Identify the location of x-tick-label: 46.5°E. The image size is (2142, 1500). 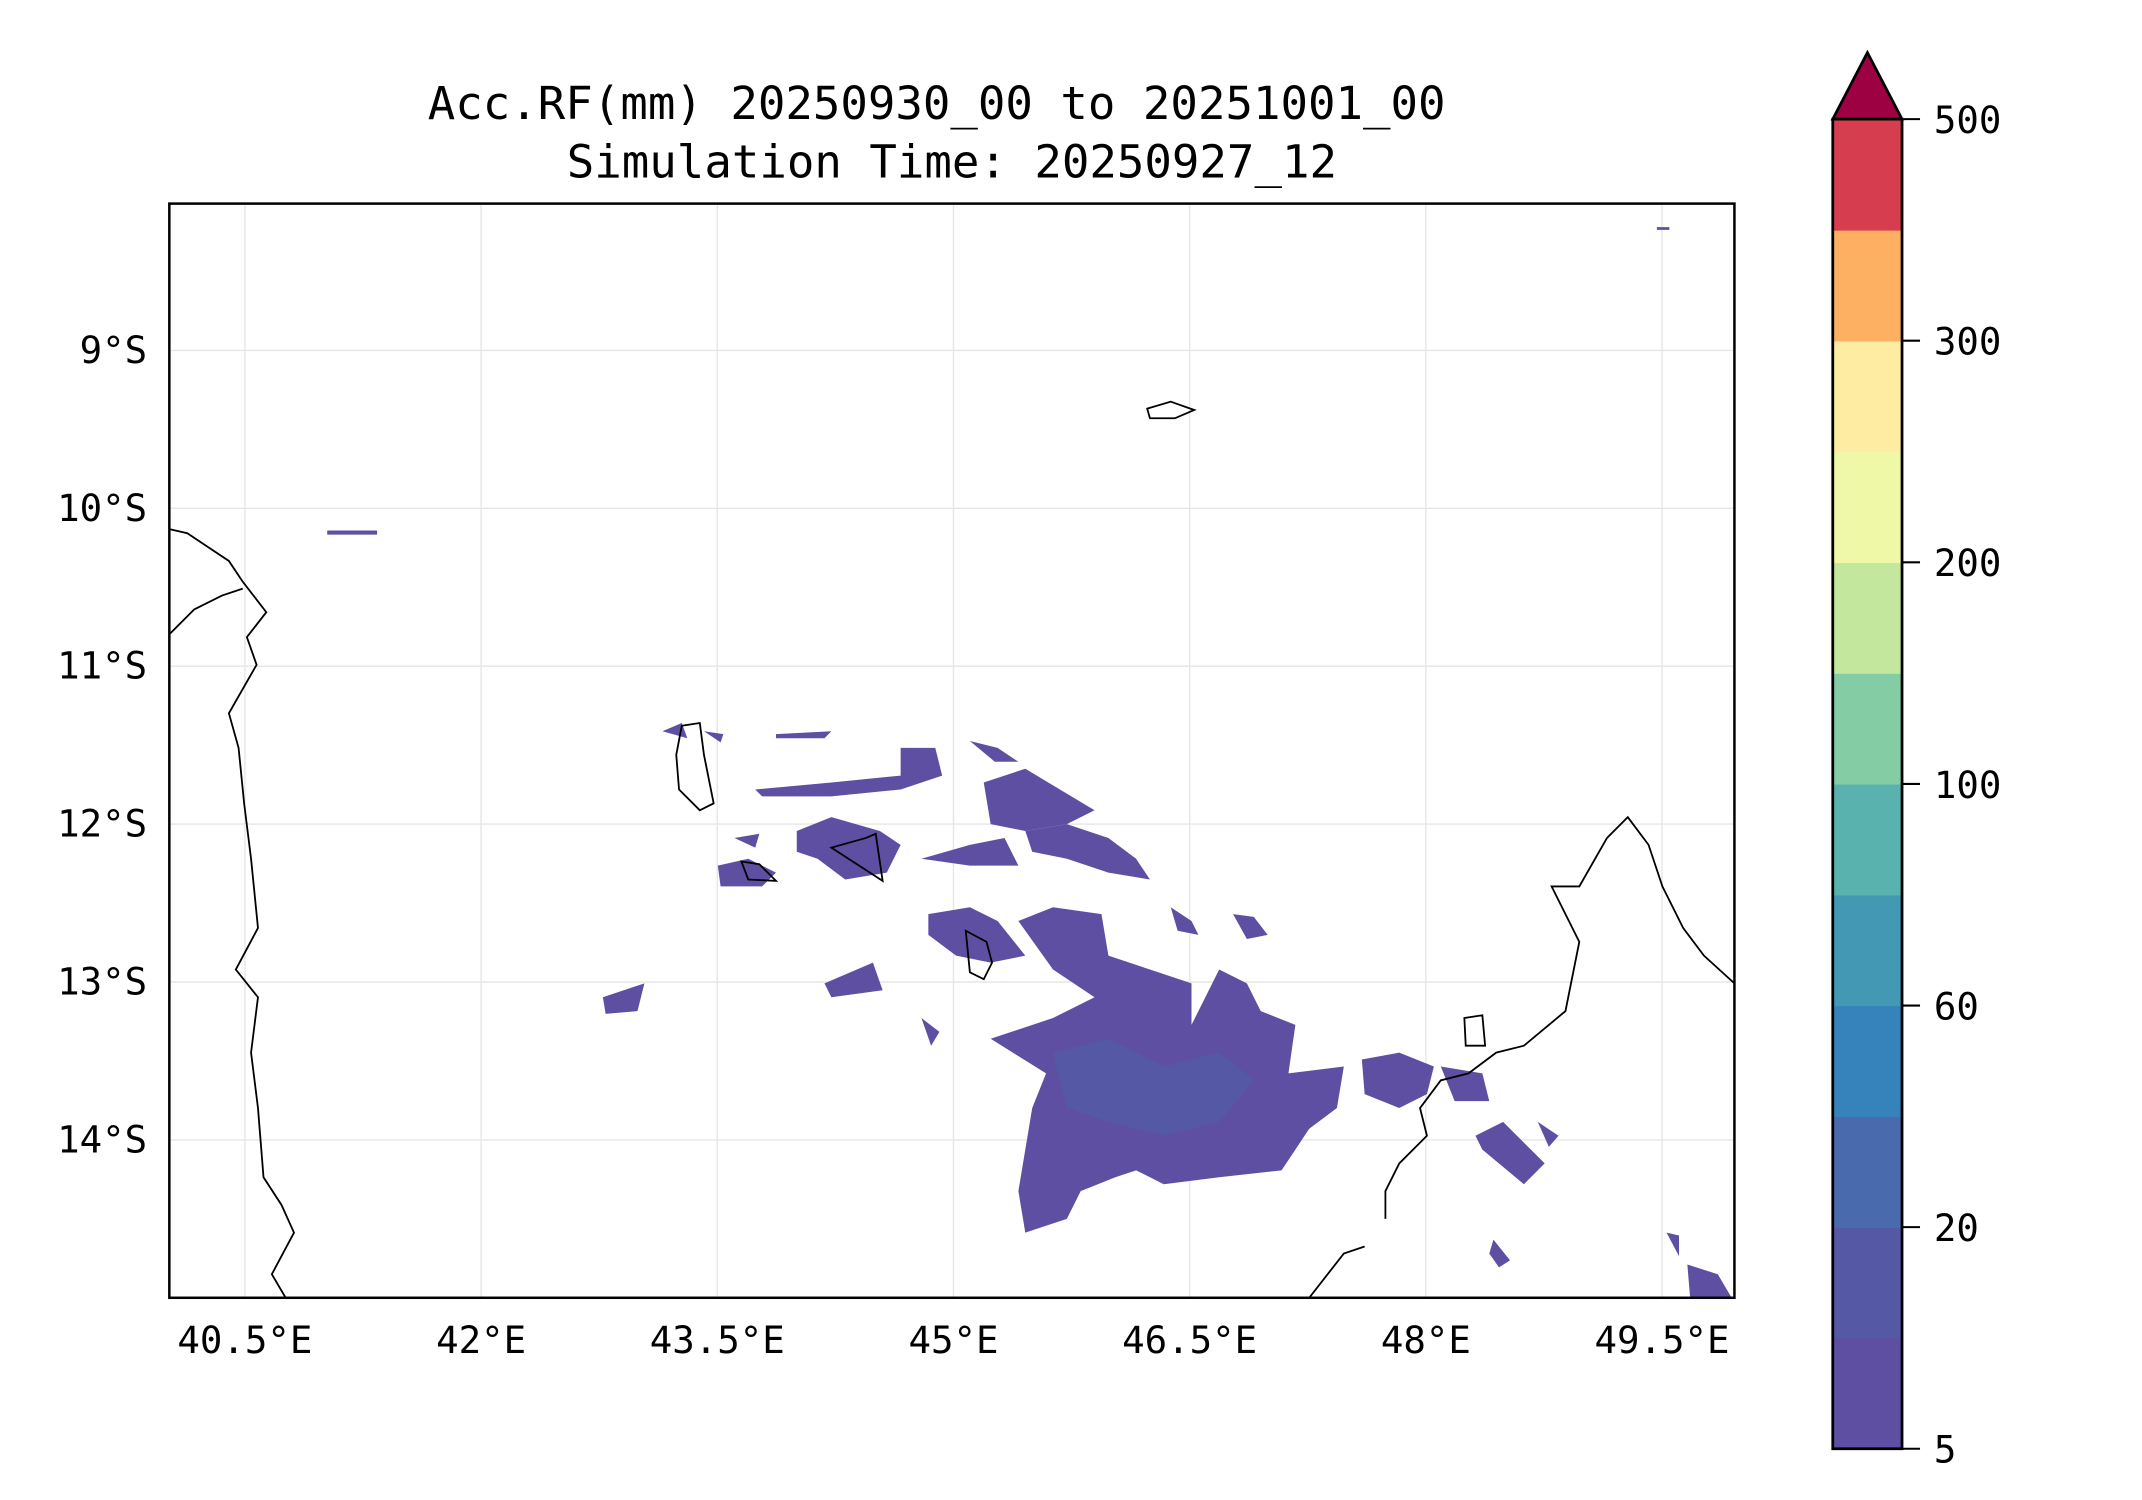
(1189, 1340).